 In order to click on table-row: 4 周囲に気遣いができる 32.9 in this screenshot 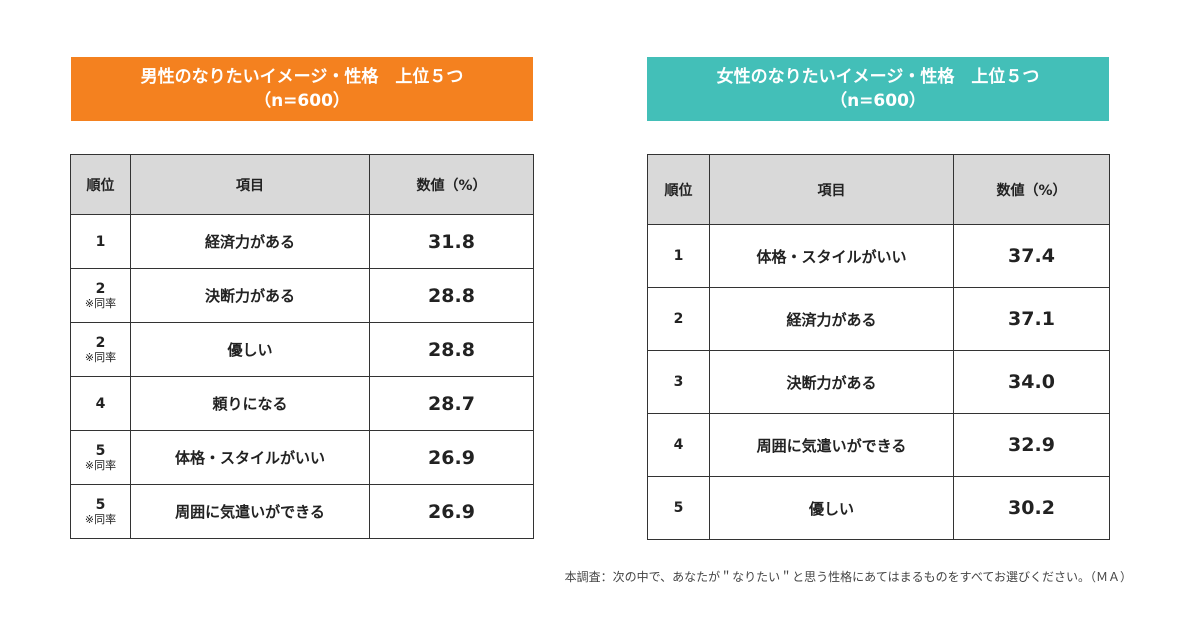, I will do `click(878, 445)`.